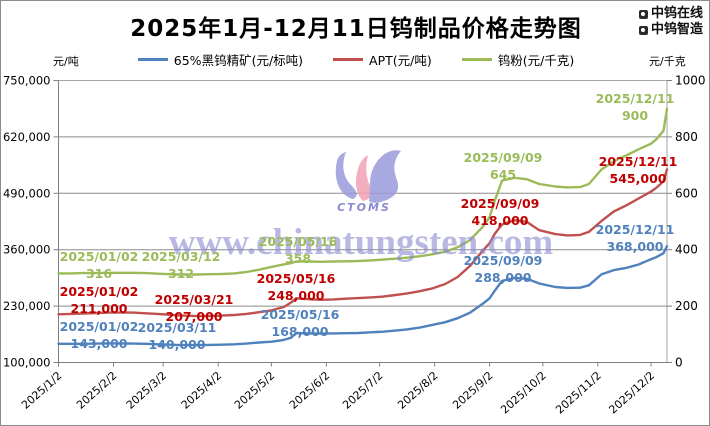 This screenshot has height=426, width=710. I want to click on x-axis-tick-label: 2025/6/2, so click(309, 390).